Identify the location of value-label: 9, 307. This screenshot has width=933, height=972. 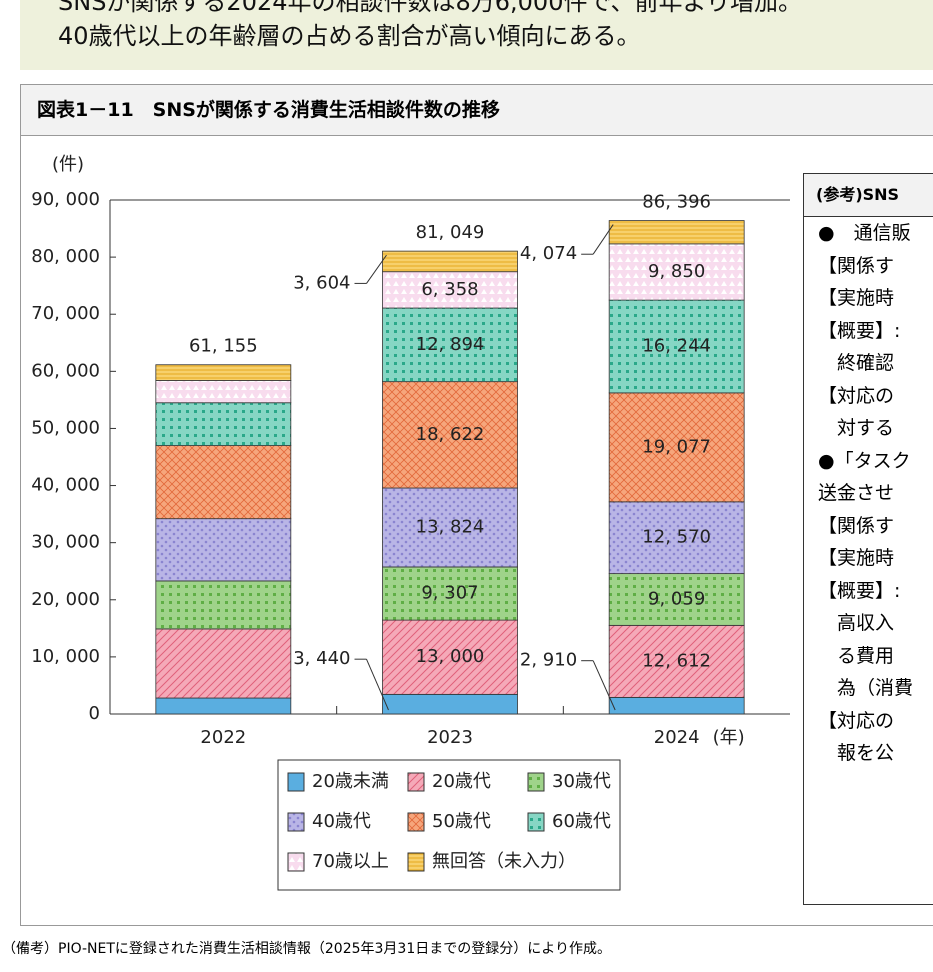
(449, 593).